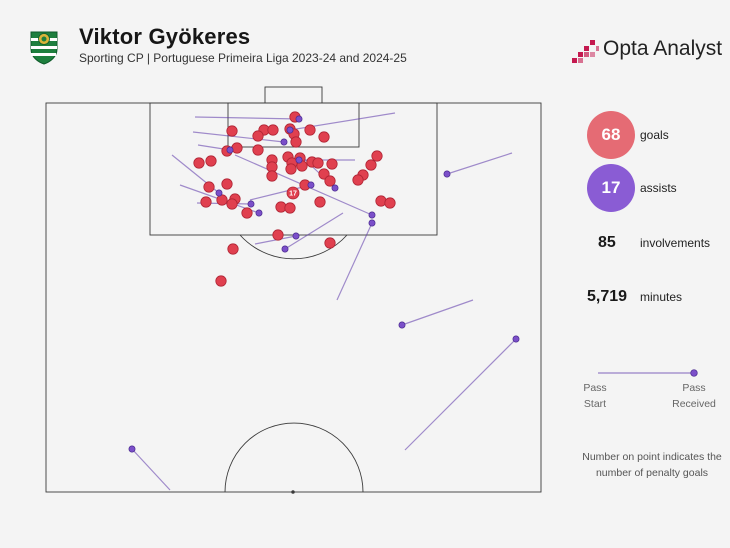 Image resolution: width=730 pixels, height=548 pixels. I want to click on legend-pass-start-label: Pass Start, so click(595, 396).